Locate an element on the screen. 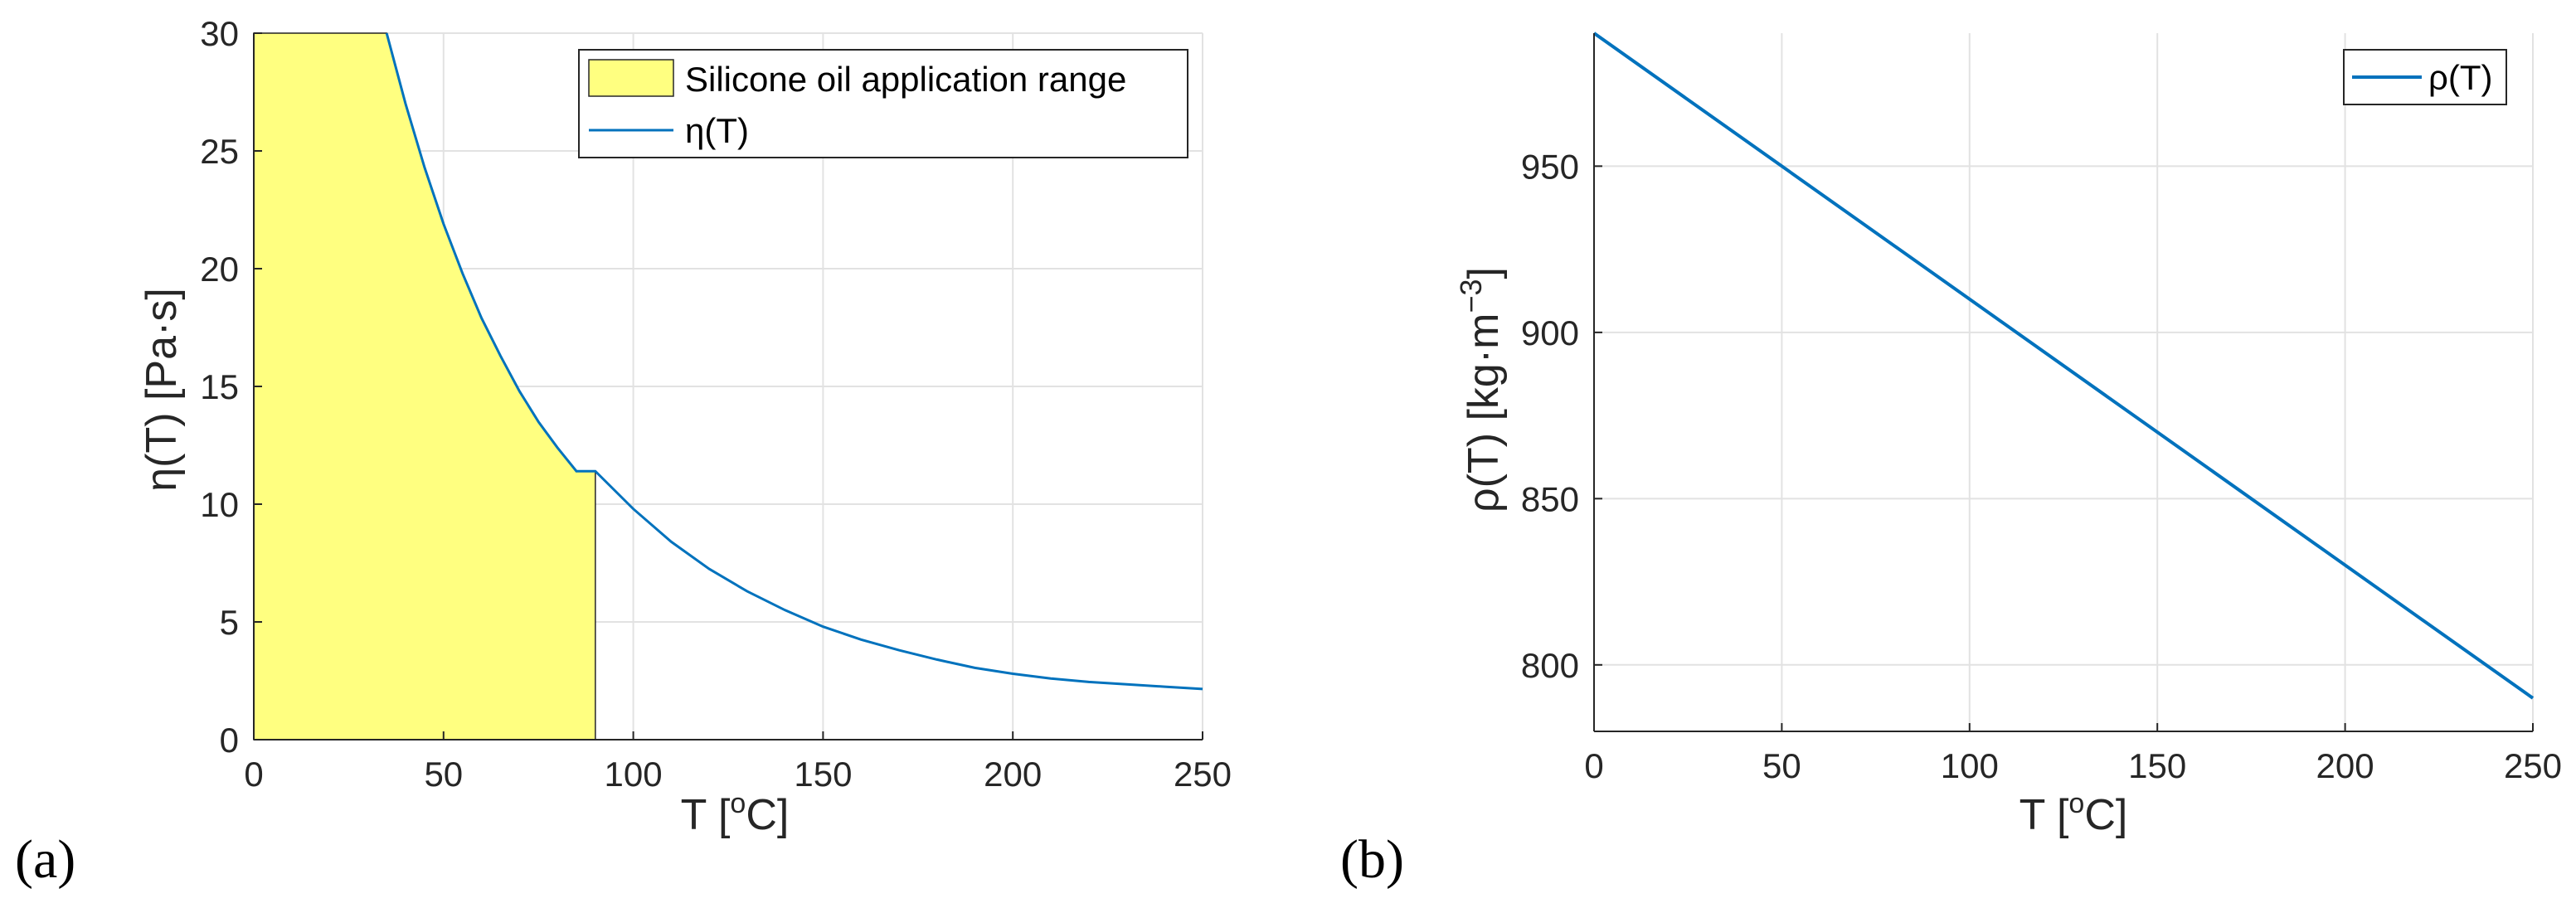  panel-a-legend: Silicone oil application range η(T) is located at coordinates (883, 104).